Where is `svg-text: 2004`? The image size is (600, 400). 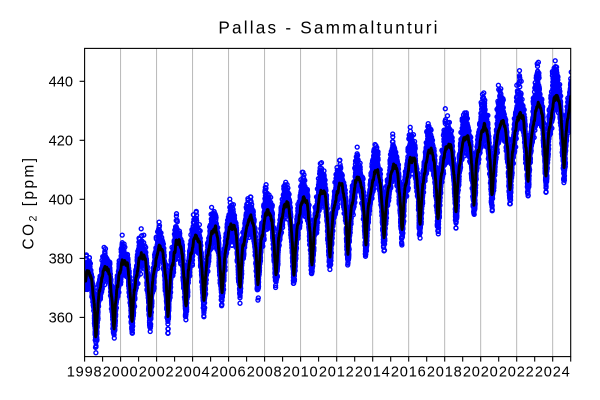
svg-text: 2004 is located at coordinates (193, 373).